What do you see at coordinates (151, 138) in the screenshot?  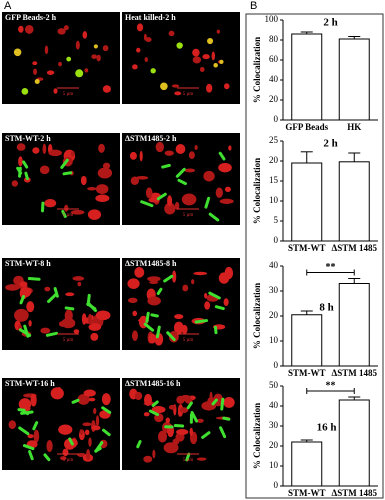 I see `micrograph-label: ΔSTM1485-2 h` at bounding box center [151, 138].